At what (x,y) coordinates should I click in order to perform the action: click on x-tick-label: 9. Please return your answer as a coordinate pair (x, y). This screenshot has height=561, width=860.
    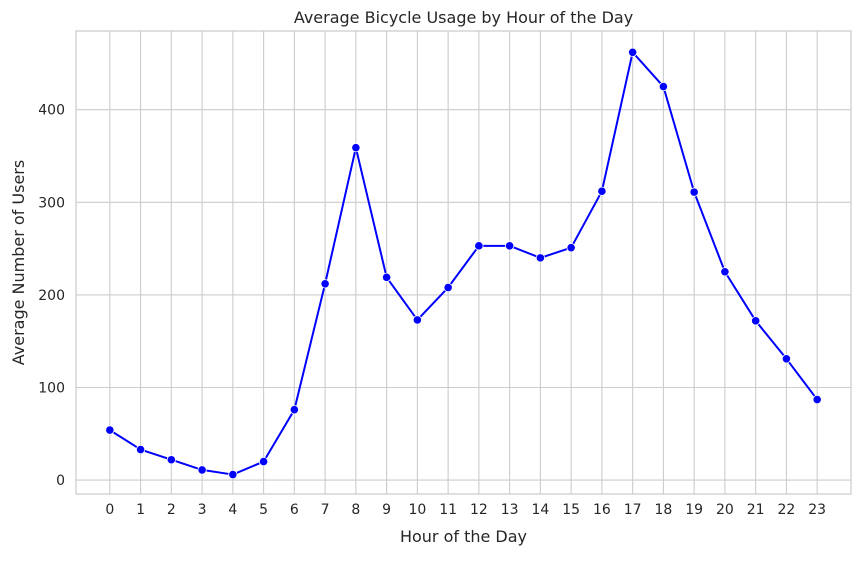
    Looking at the image, I should click on (386, 510).